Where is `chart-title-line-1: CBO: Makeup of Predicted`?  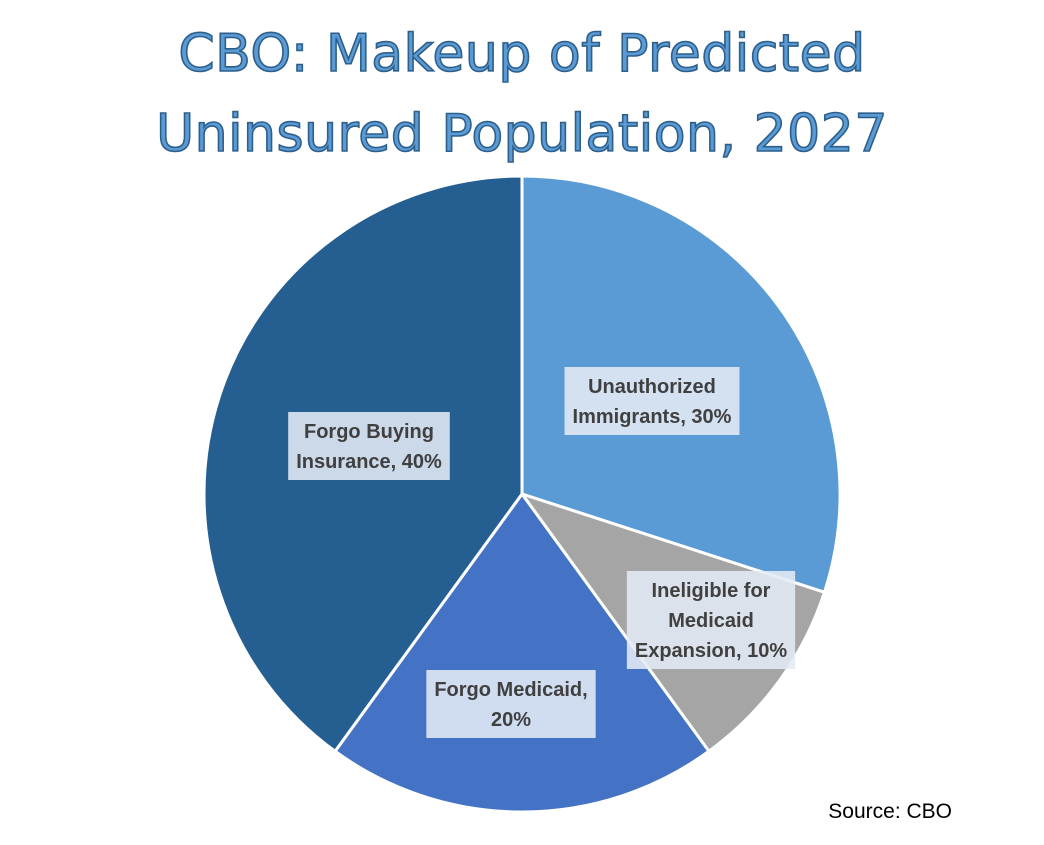
chart-title-line-1: CBO: Makeup of Predicted is located at coordinates (522, 54).